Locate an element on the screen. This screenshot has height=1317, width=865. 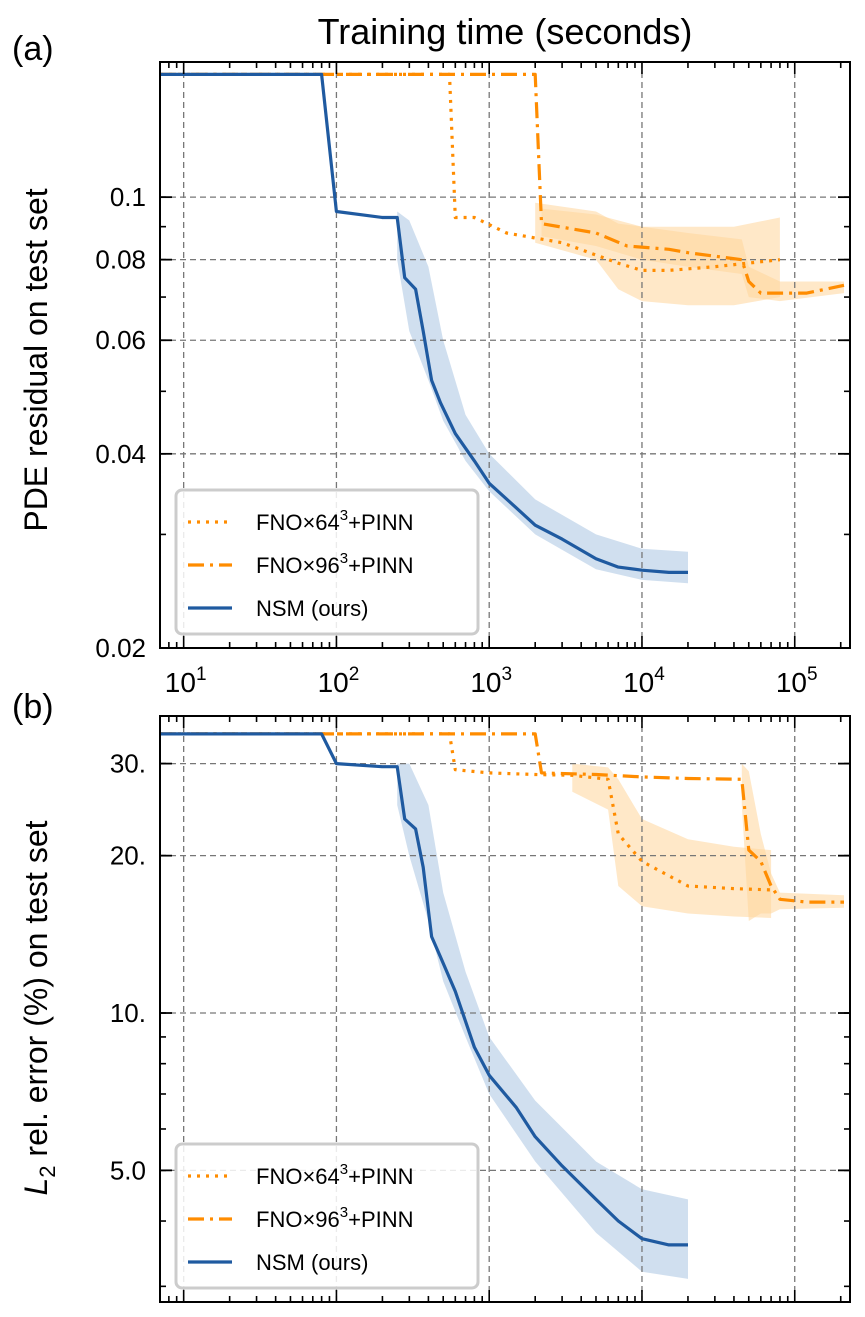
p1-legend-label-main-1: FNO×96 is located at coordinates (298, 1219).